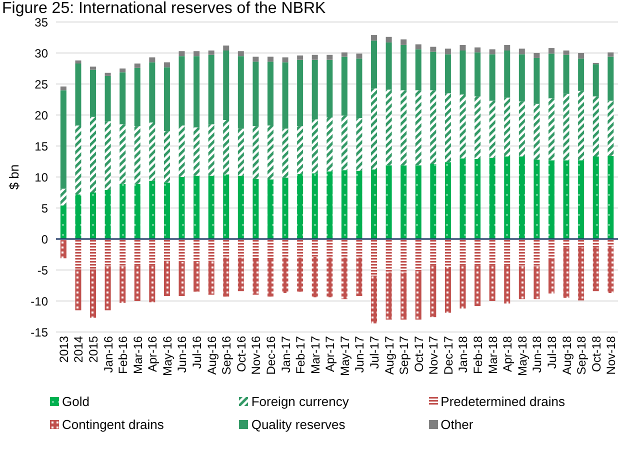 The height and width of the screenshot is (454, 624). I want to click on x-tick-label: Aug-18, so click(567, 355).